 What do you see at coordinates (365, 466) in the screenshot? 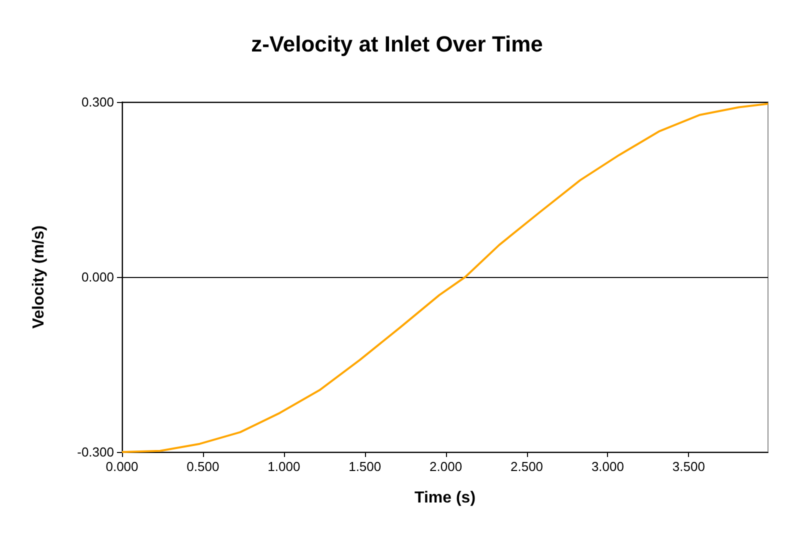
I see `x-tick-label: 1.500` at bounding box center [365, 466].